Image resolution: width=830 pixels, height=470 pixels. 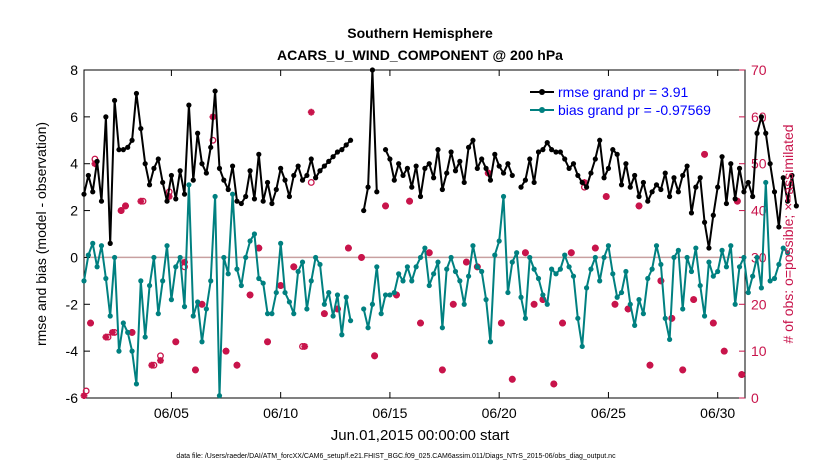 What do you see at coordinates (74, 211) in the screenshot?
I see `y-left-tick-label: 2` at bounding box center [74, 211].